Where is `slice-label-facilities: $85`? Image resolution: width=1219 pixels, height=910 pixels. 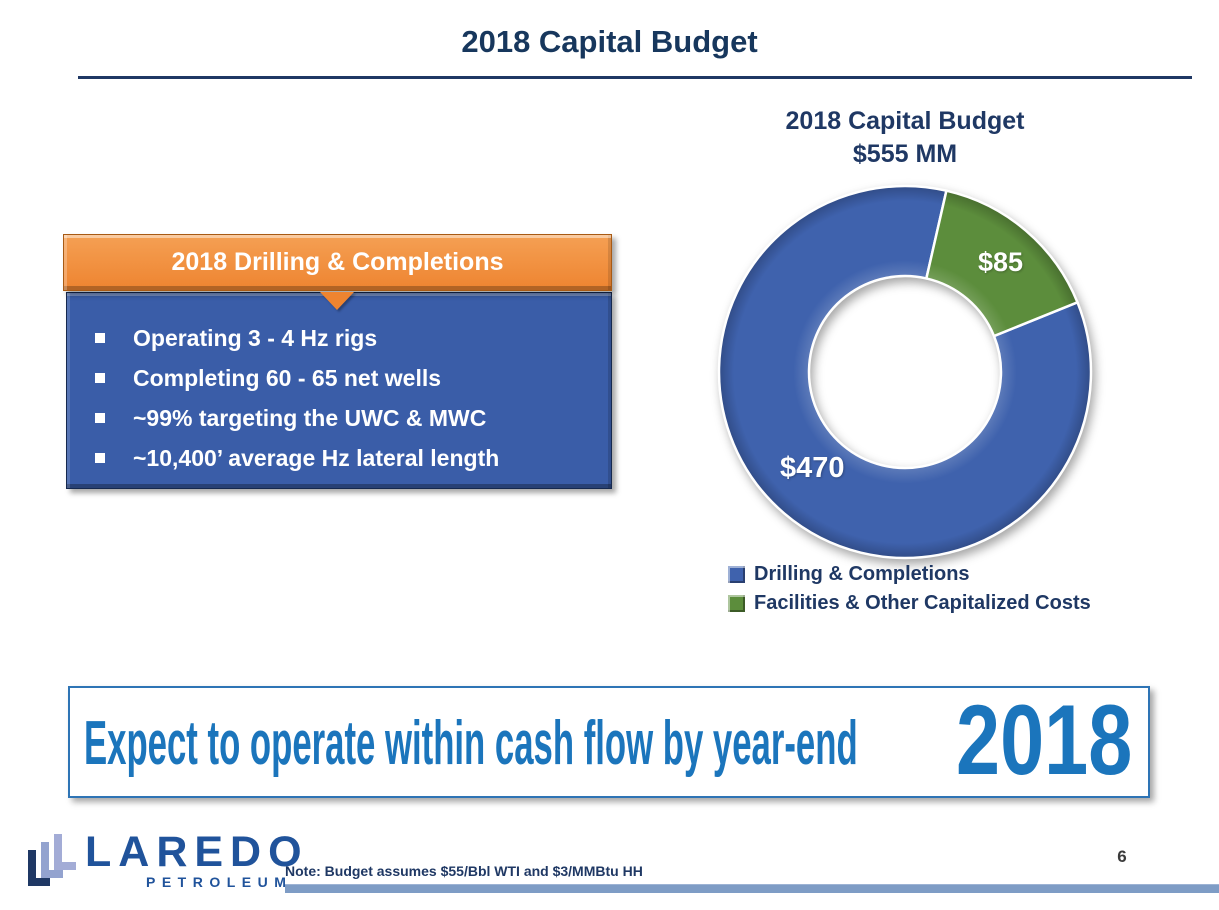
slice-label-facilities: $85 is located at coordinates (1001, 262).